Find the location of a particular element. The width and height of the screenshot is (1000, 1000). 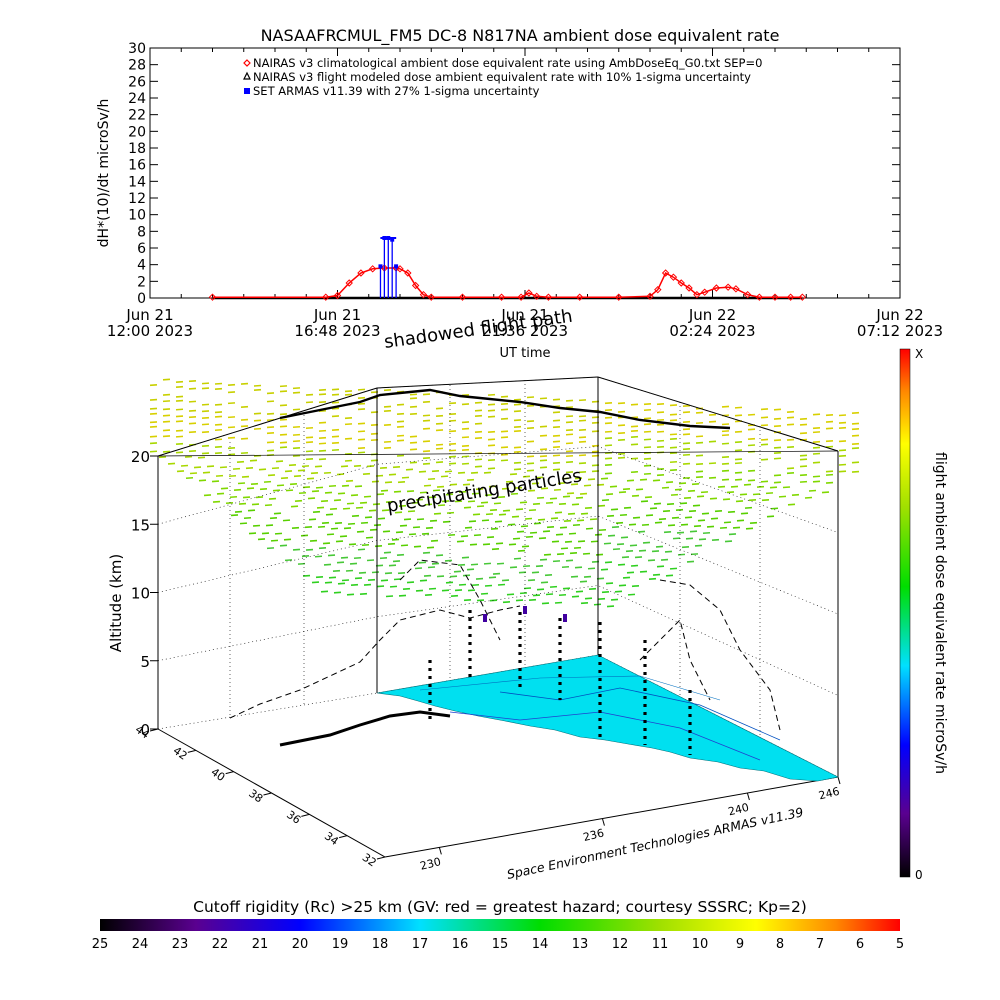

altitude-ticks: 0 5 10 15 20 is located at coordinates (144, 593).